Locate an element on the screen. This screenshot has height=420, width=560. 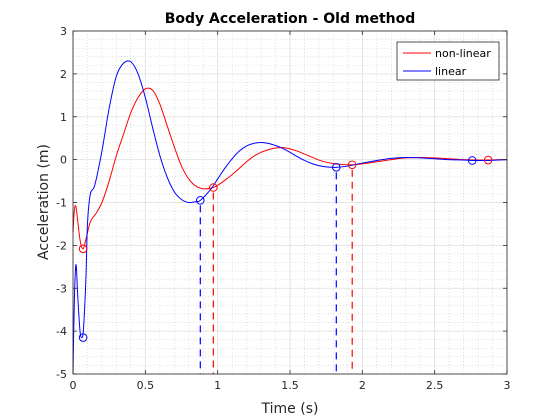
y-tick-label: 0 is located at coordinates (63, 160).